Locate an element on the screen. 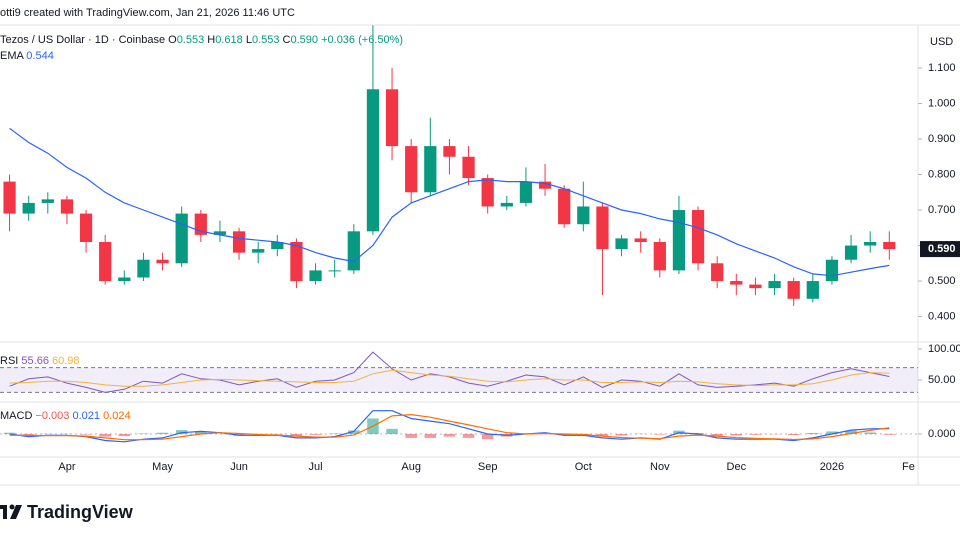 The image size is (960, 540). x-tick-label: 2026 is located at coordinates (832, 467).